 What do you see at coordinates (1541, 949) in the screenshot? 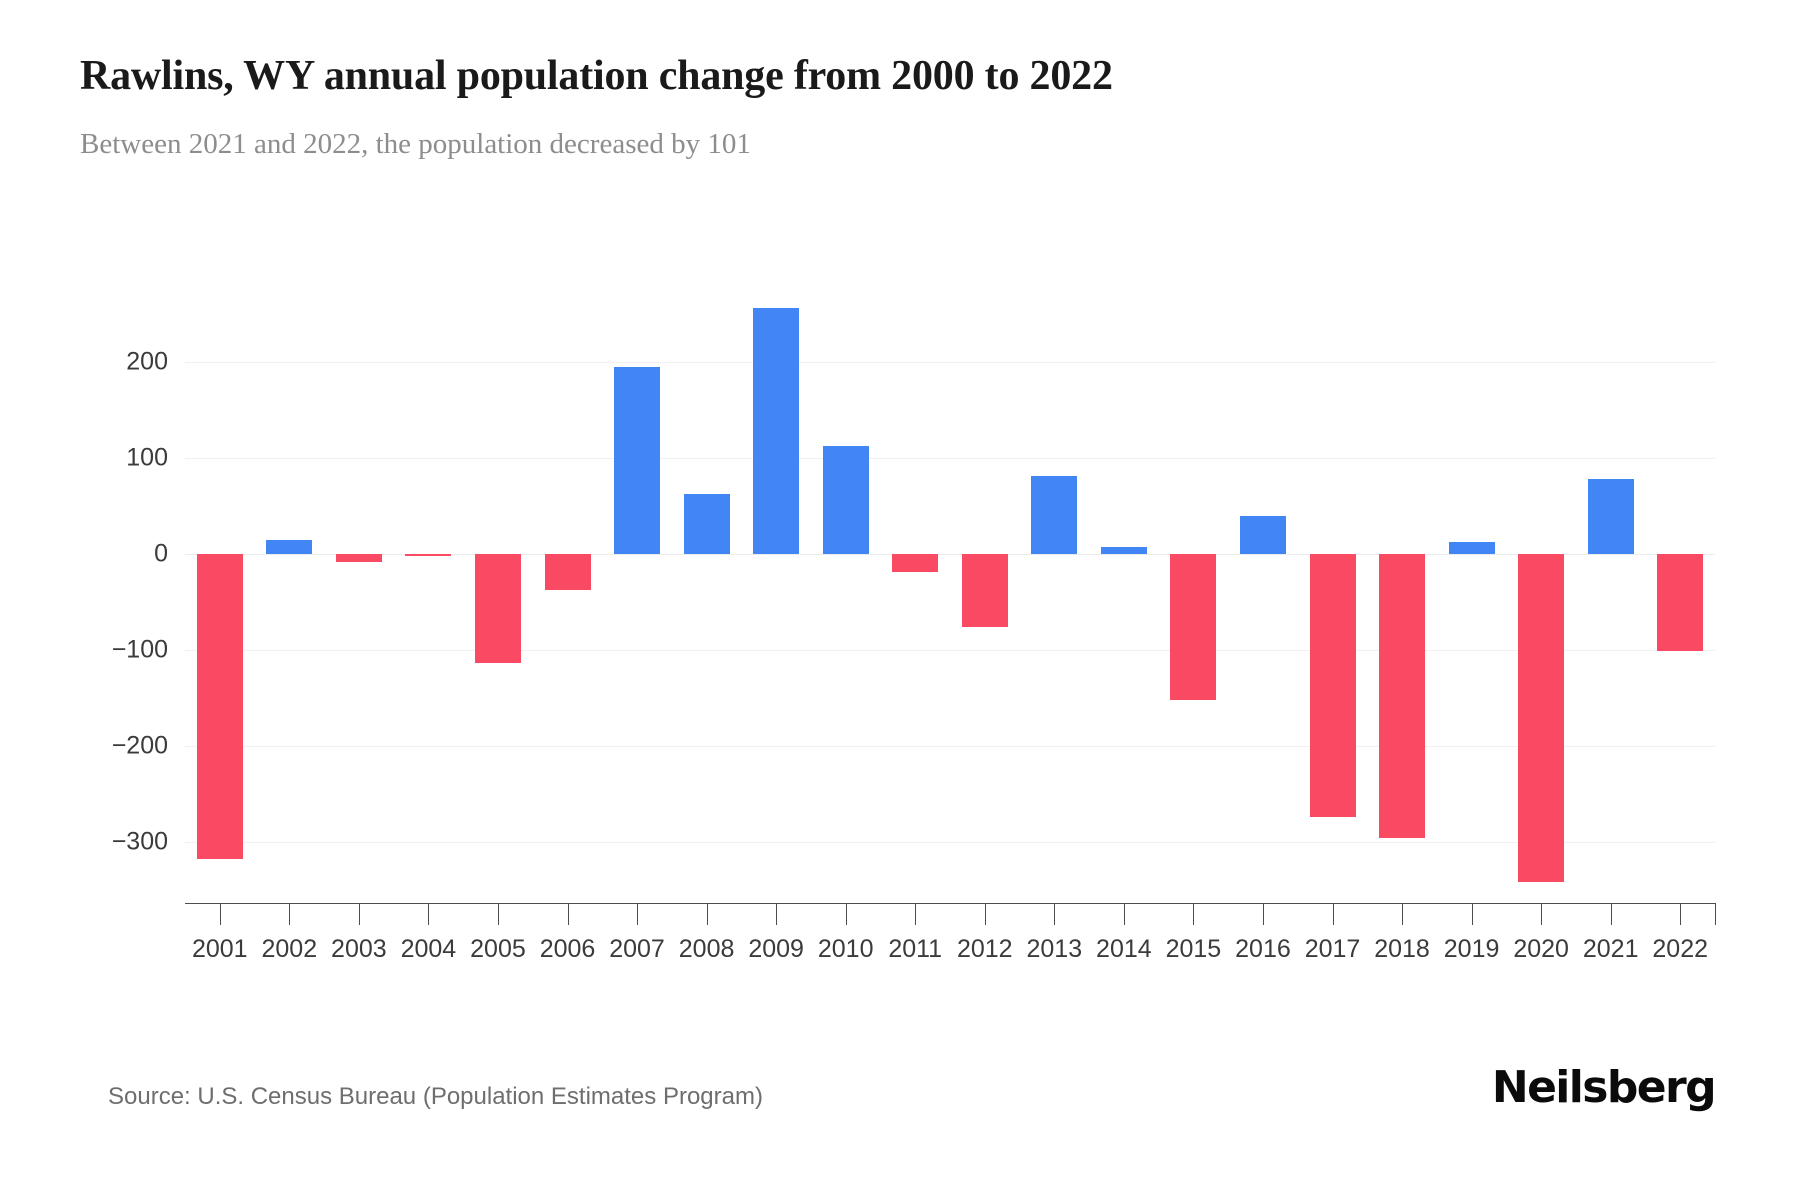
I see `x-axis-label-2020: 2020` at bounding box center [1541, 949].